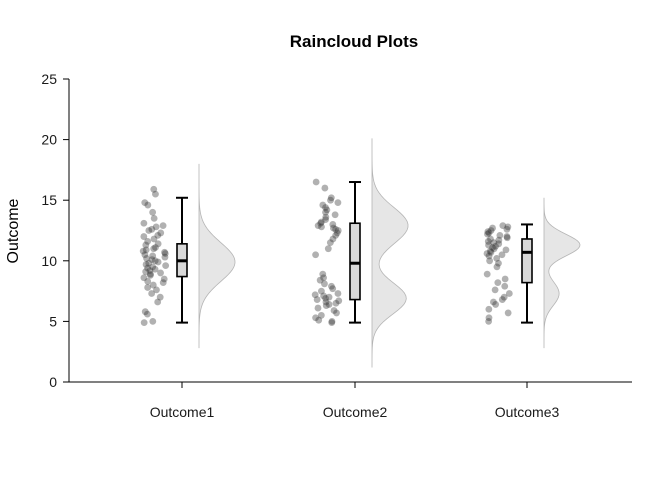 The width and height of the screenshot is (672, 480). I want to click on y-tick-label: 10, so click(49, 261).